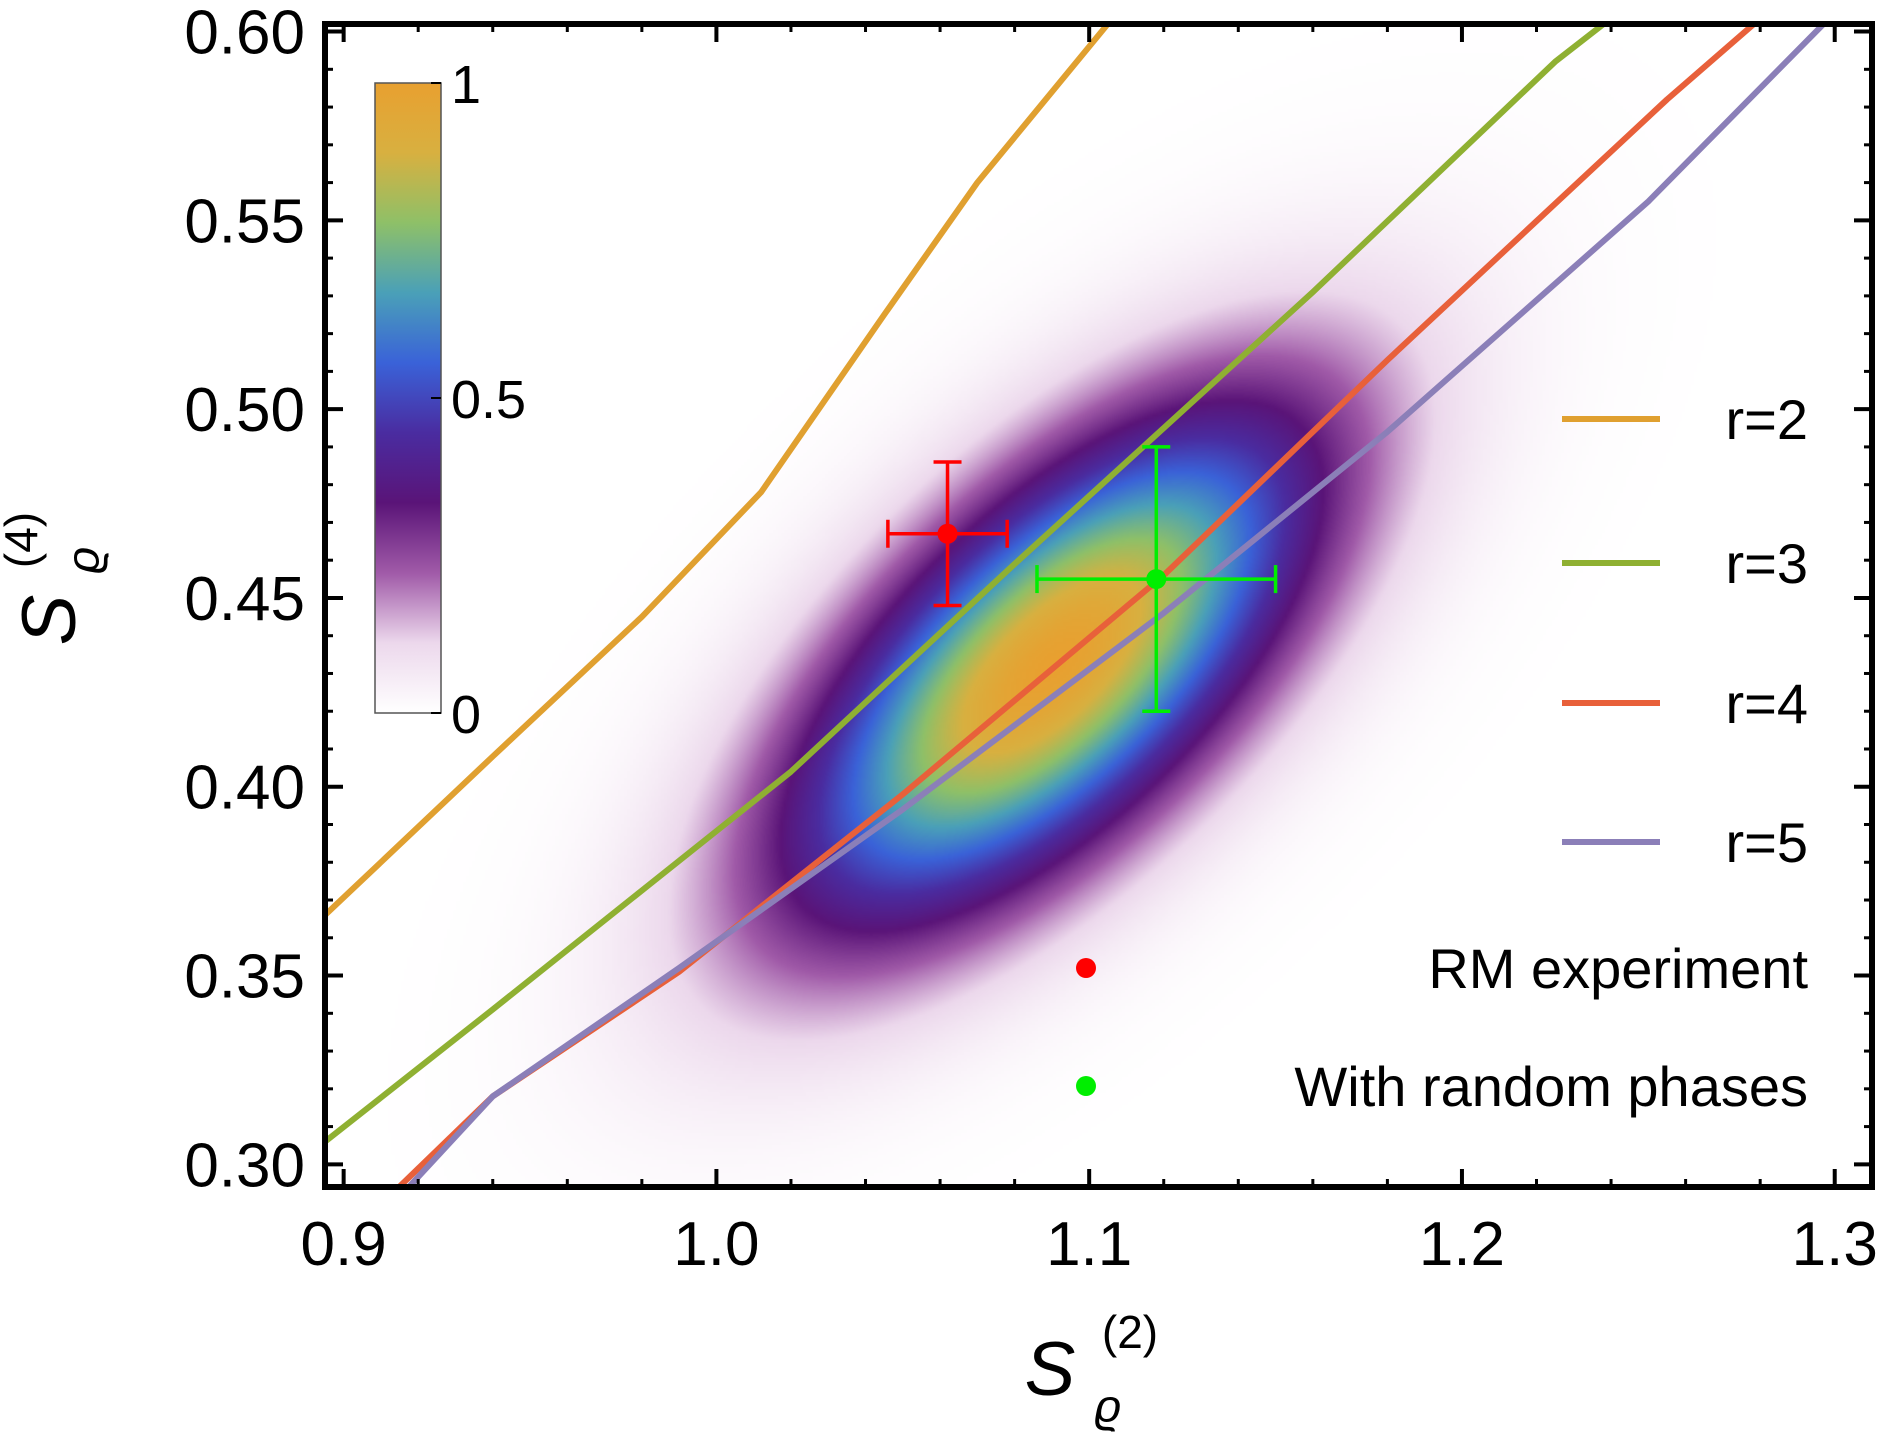  I want to click on y-axis-label-subscript: ϱ, so click(83, 560).